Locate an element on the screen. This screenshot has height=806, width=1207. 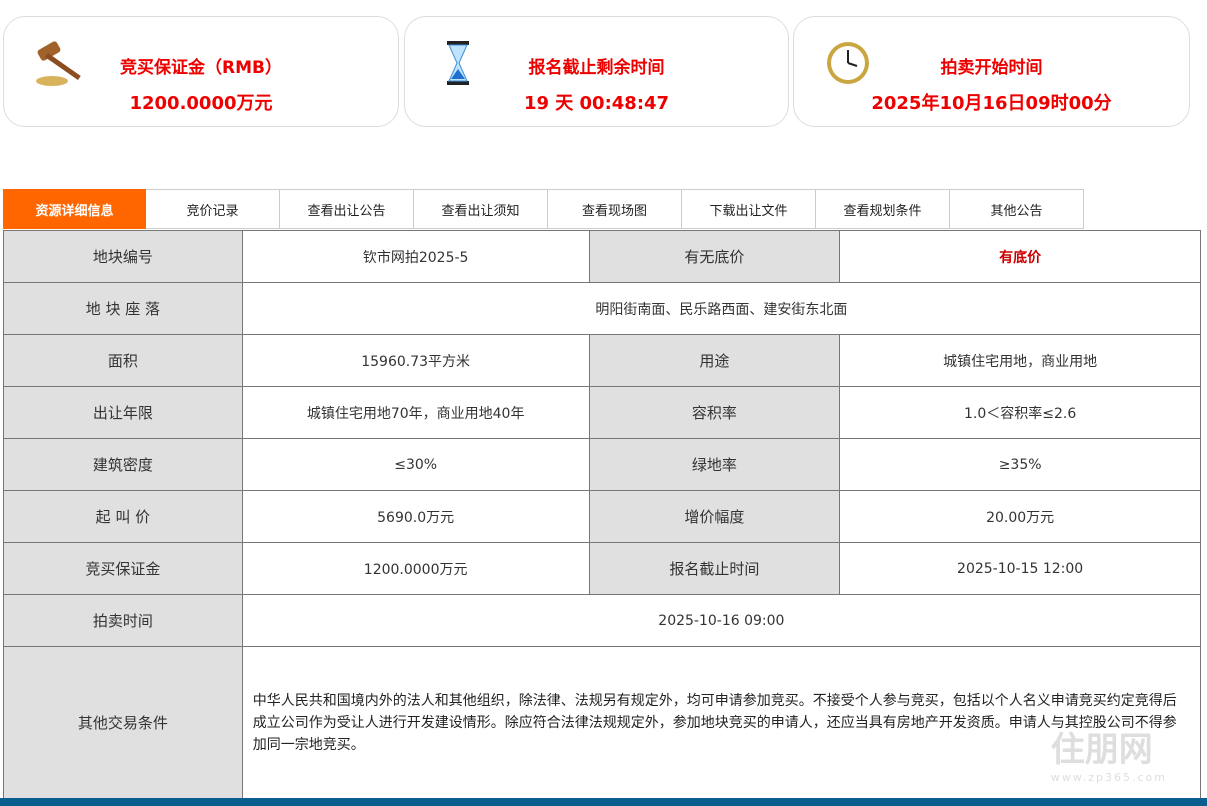
table-row: 竞买保证金 1200.0000万元 报名截止时间 2025-10-15 12:00 is located at coordinates (602, 568).